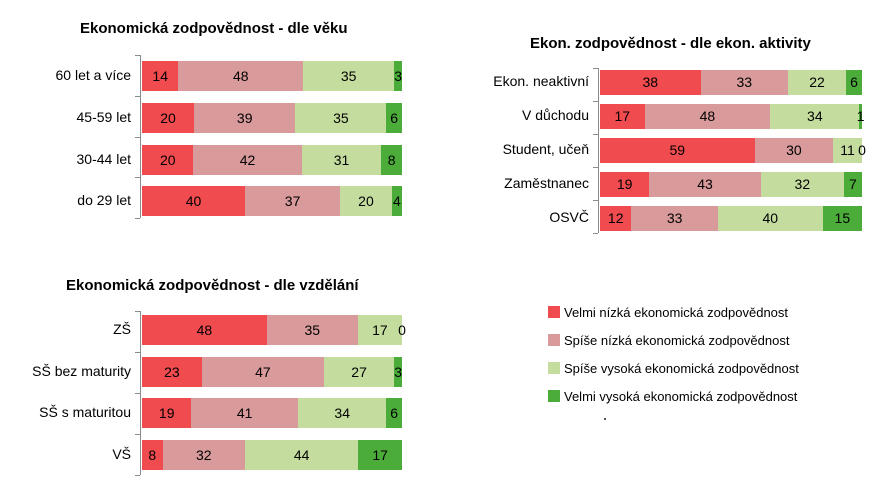  What do you see at coordinates (396, 201) in the screenshot?
I see `data-label: 4` at bounding box center [396, 201].